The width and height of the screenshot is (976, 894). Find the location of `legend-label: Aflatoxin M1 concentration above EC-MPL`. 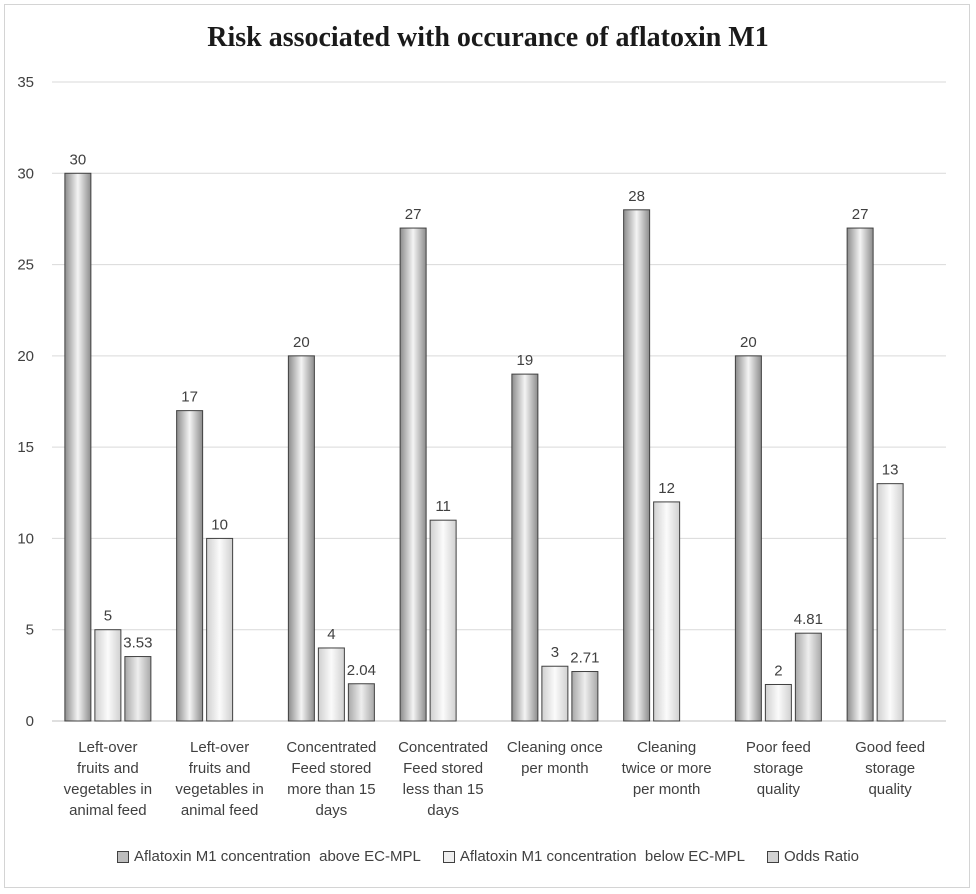

legend-label: Aflatoxin M1 concentration above EC-MPL is located at coordinates (277, 856).